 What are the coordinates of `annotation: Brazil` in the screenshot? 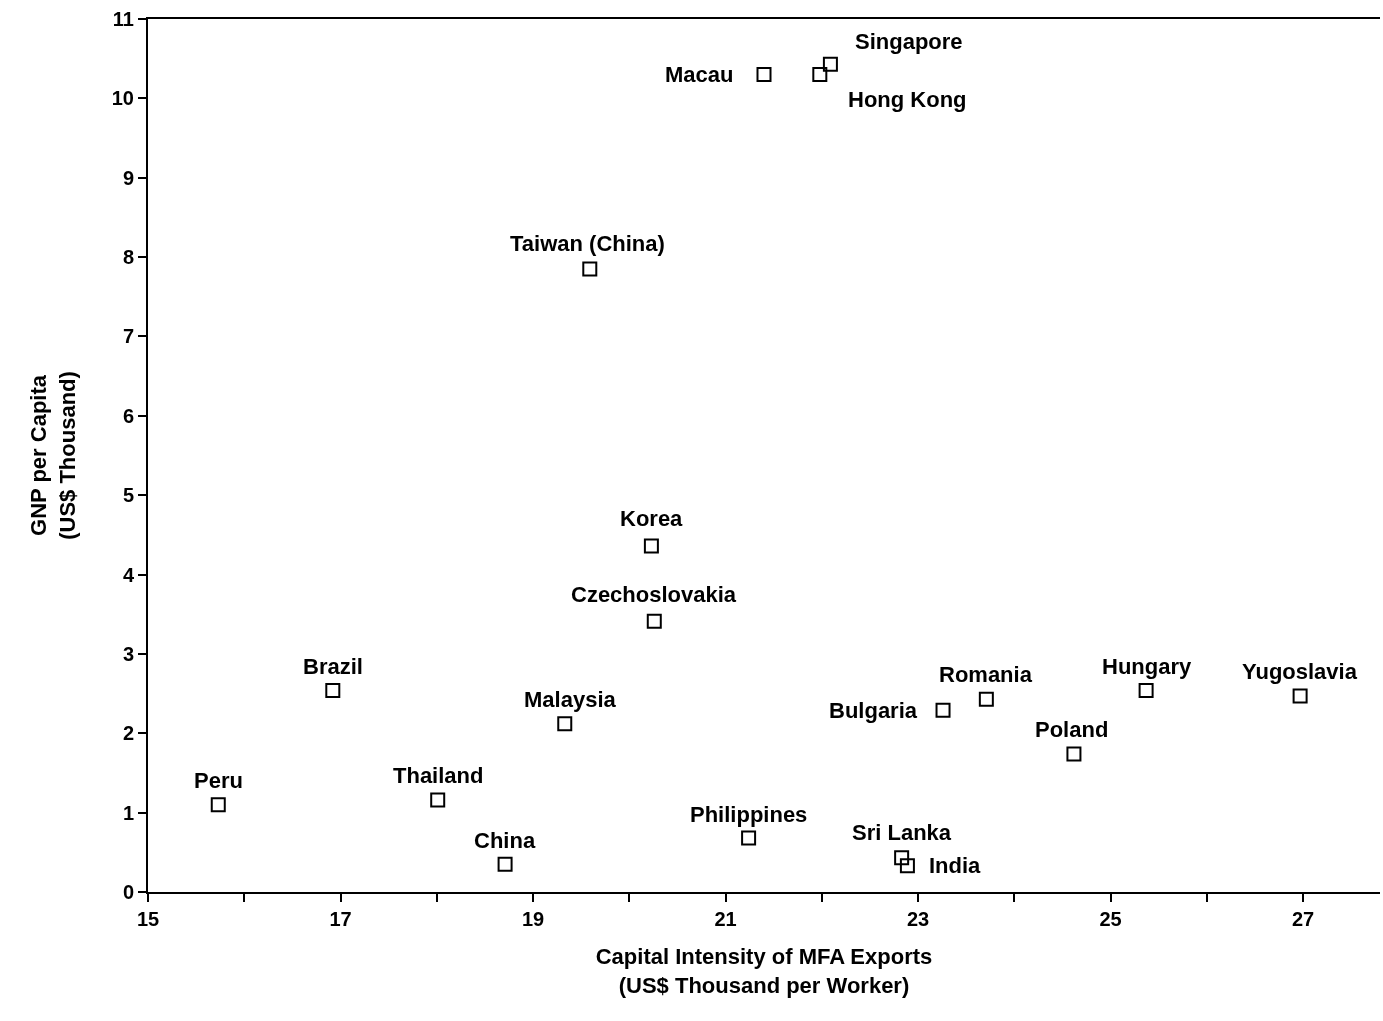 It's located at (333, 666).